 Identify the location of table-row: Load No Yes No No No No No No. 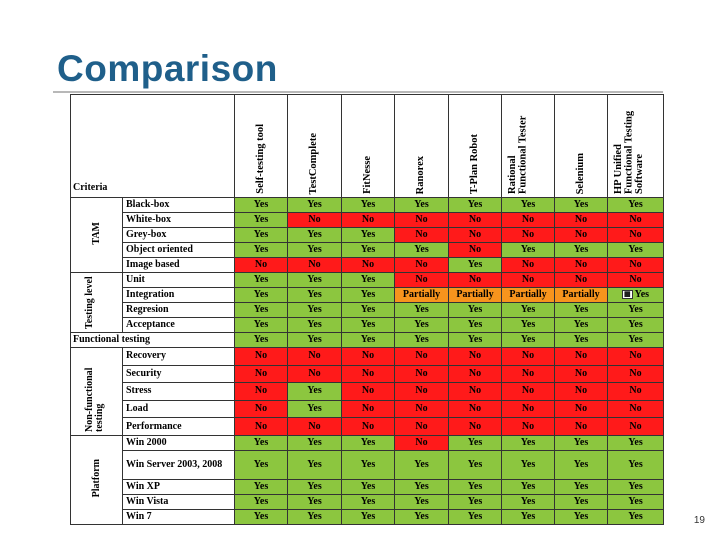
(367, 409).